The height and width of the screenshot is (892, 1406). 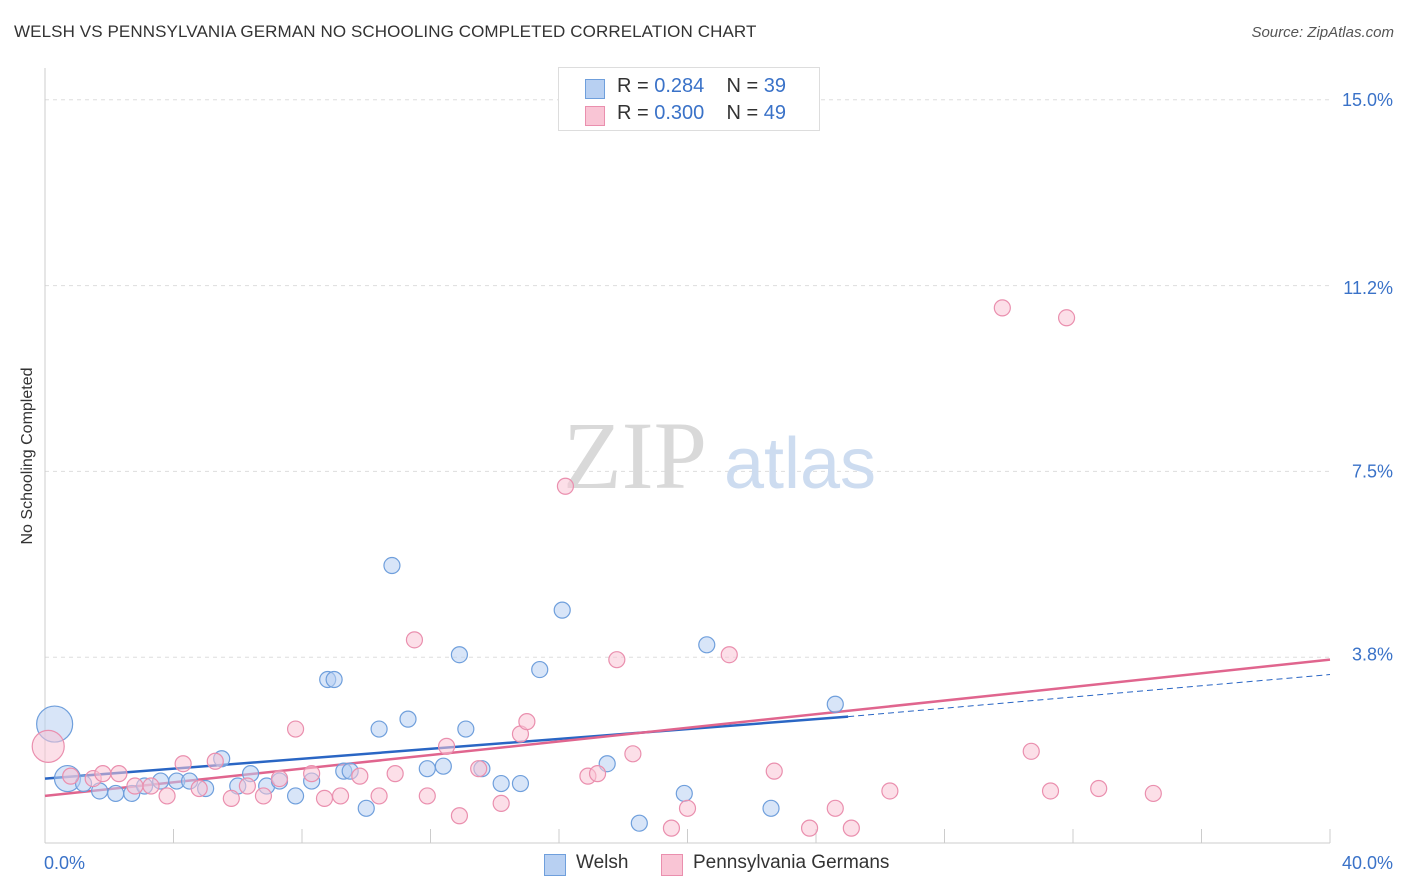 I want to click on legend-n-value: 49, so click(x=775, y=113).